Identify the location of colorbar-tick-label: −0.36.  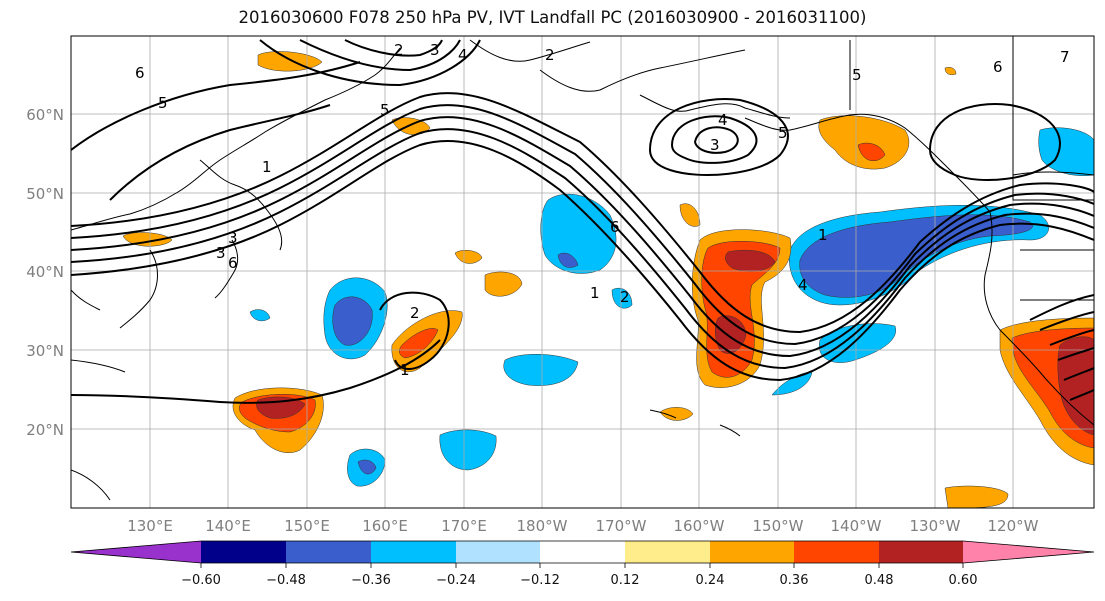
(371, 580).